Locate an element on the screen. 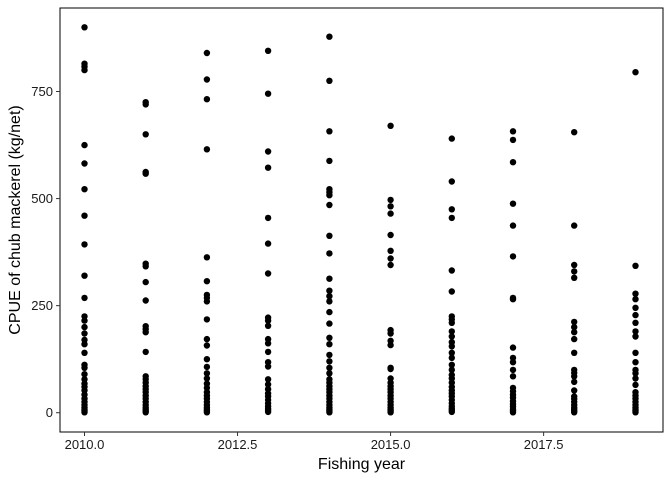 This screenshot has height=480, width=672. x-axis-title: Fishing year is located at coordinates (362, 464).